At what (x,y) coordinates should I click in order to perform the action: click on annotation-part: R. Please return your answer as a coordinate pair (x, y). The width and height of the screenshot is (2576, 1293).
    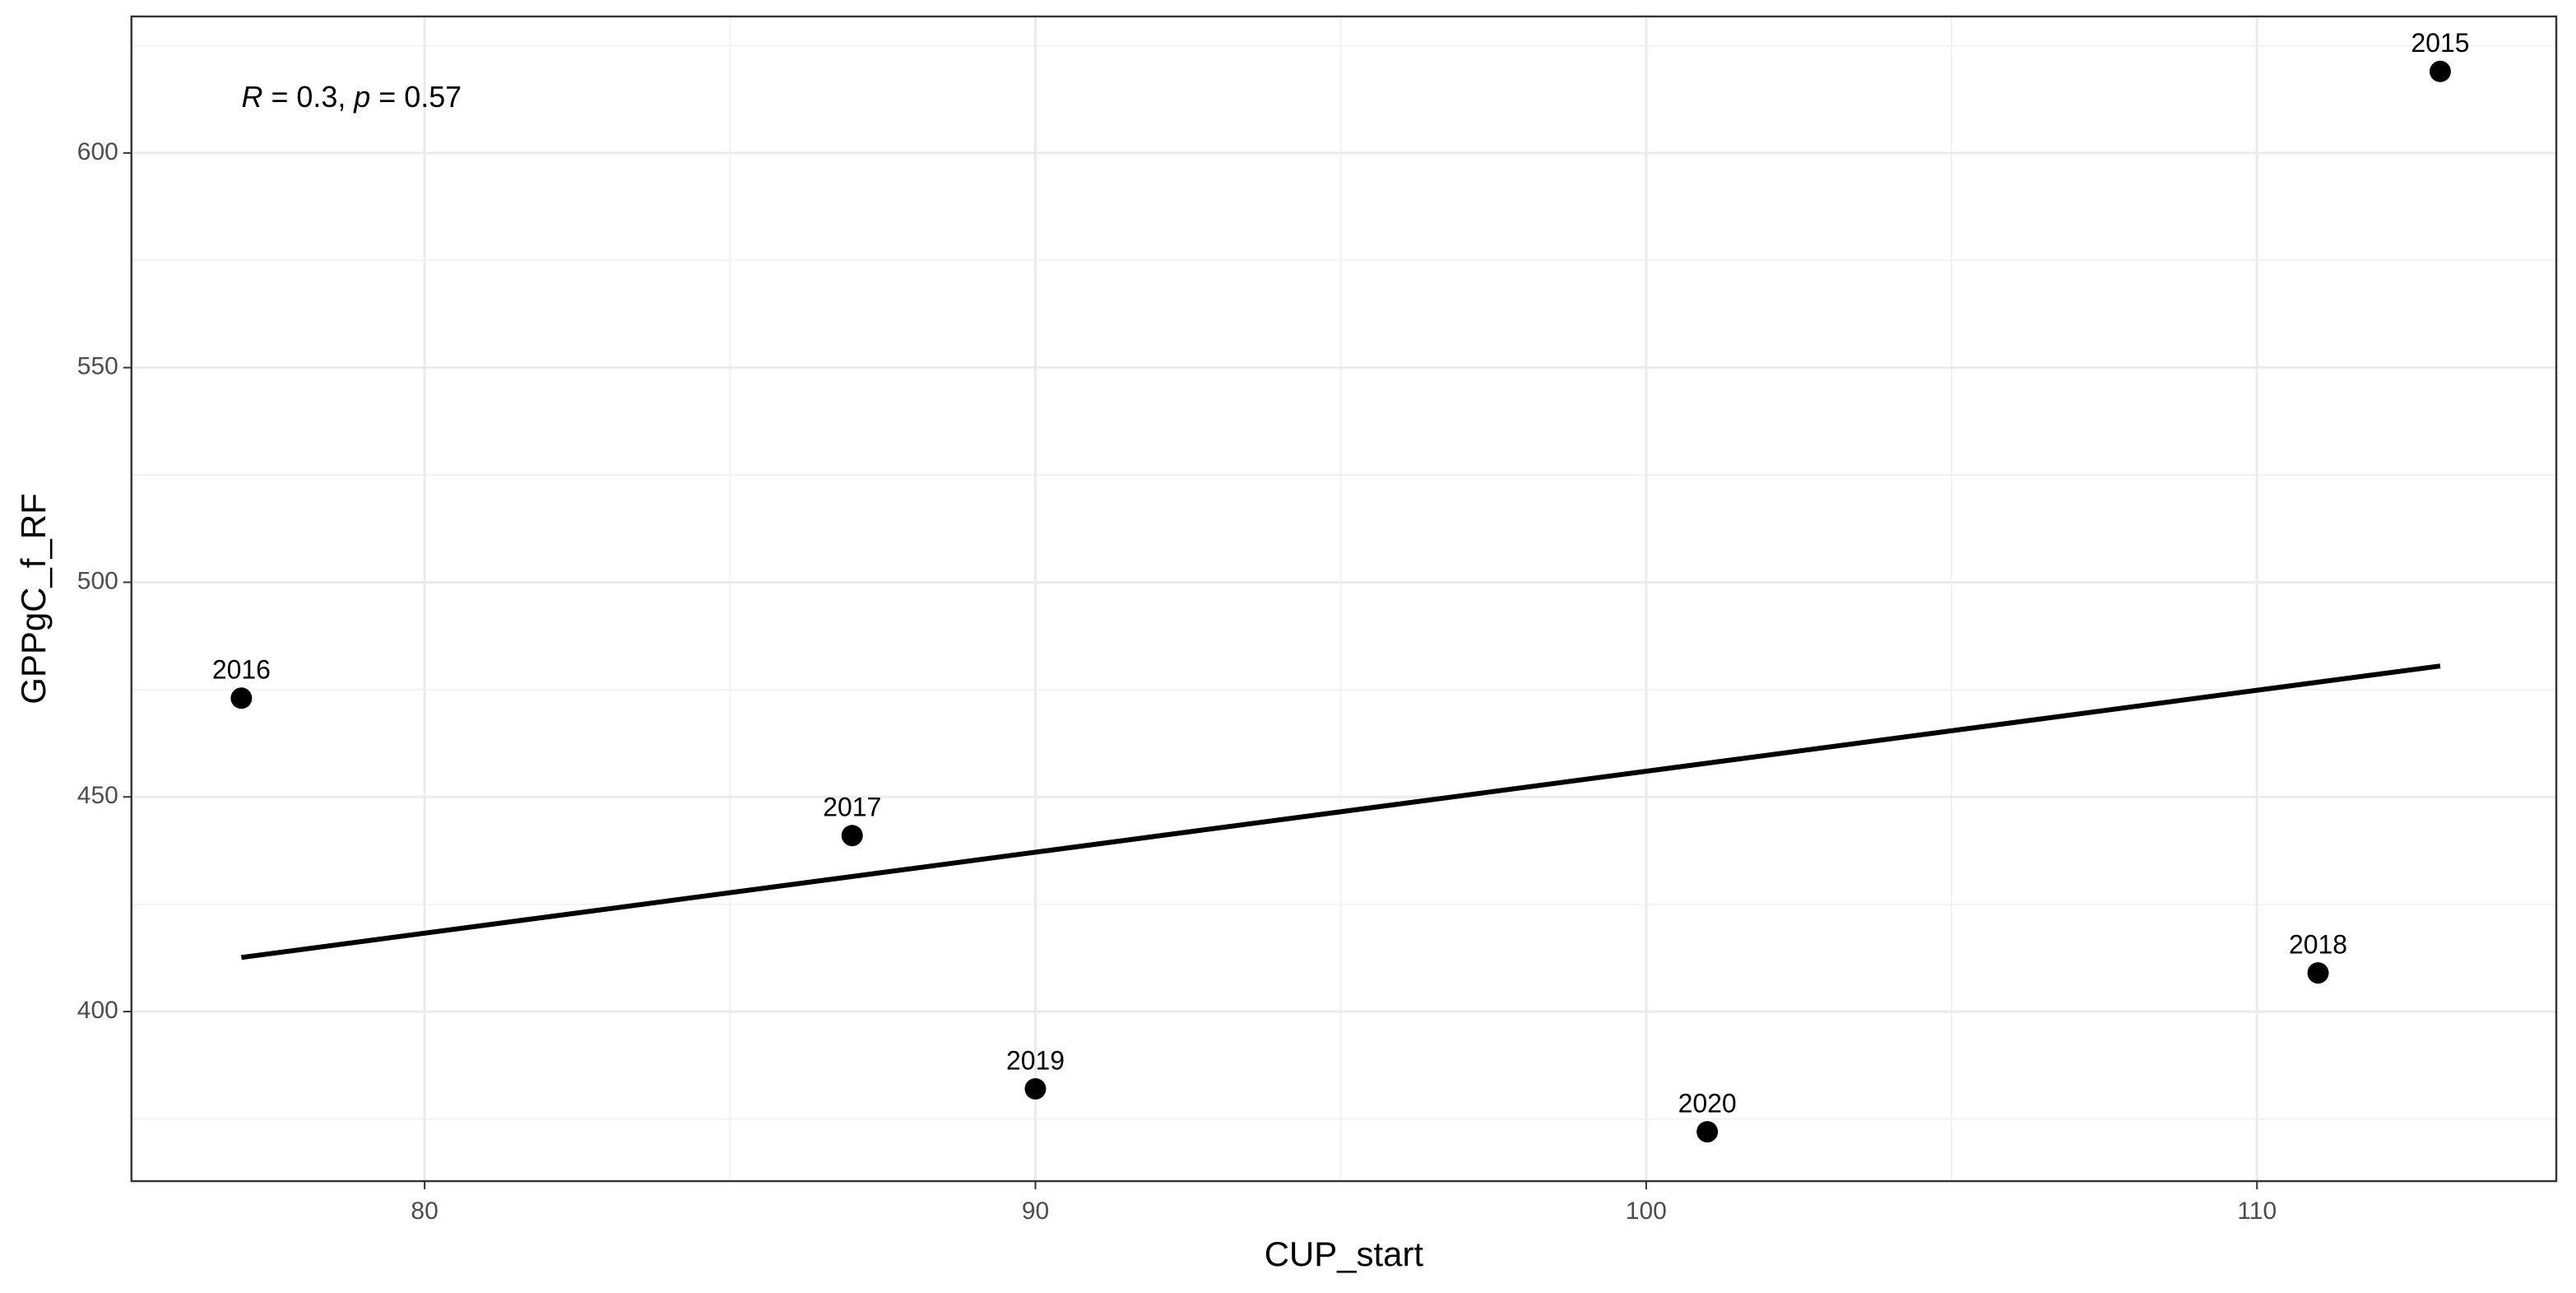
    Looking at the image, I should click on (253, 96).